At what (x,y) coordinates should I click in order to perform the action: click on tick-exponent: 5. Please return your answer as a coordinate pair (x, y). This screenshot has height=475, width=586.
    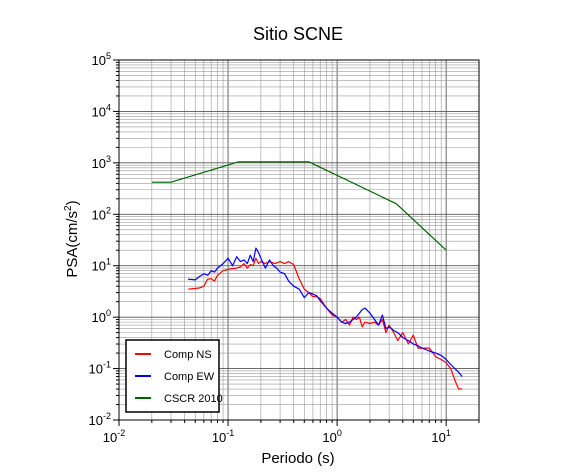
    Looking at the image, I should click on (108, 56).